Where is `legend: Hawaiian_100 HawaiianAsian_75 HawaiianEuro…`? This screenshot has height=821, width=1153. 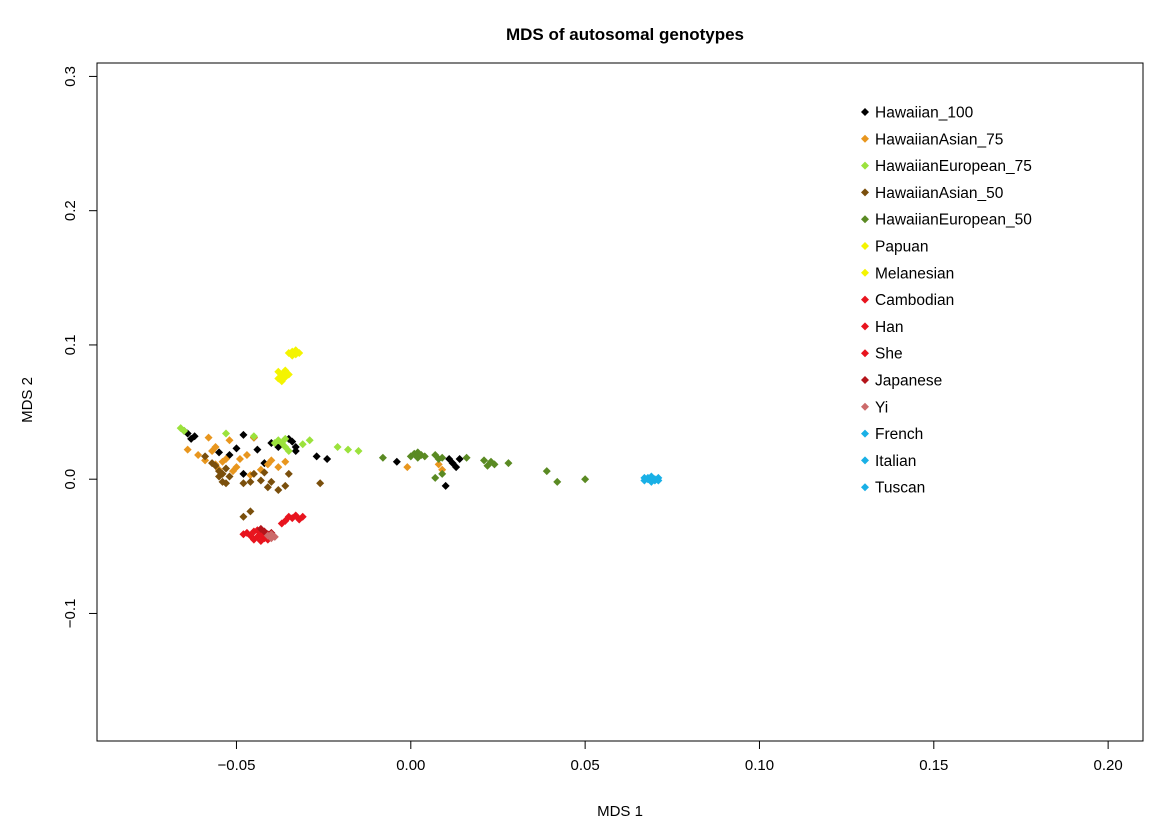
legend: Hawaiian_100 HawaiianAsian_75 HawaiianEuro… is located at coordinates (946, 301).